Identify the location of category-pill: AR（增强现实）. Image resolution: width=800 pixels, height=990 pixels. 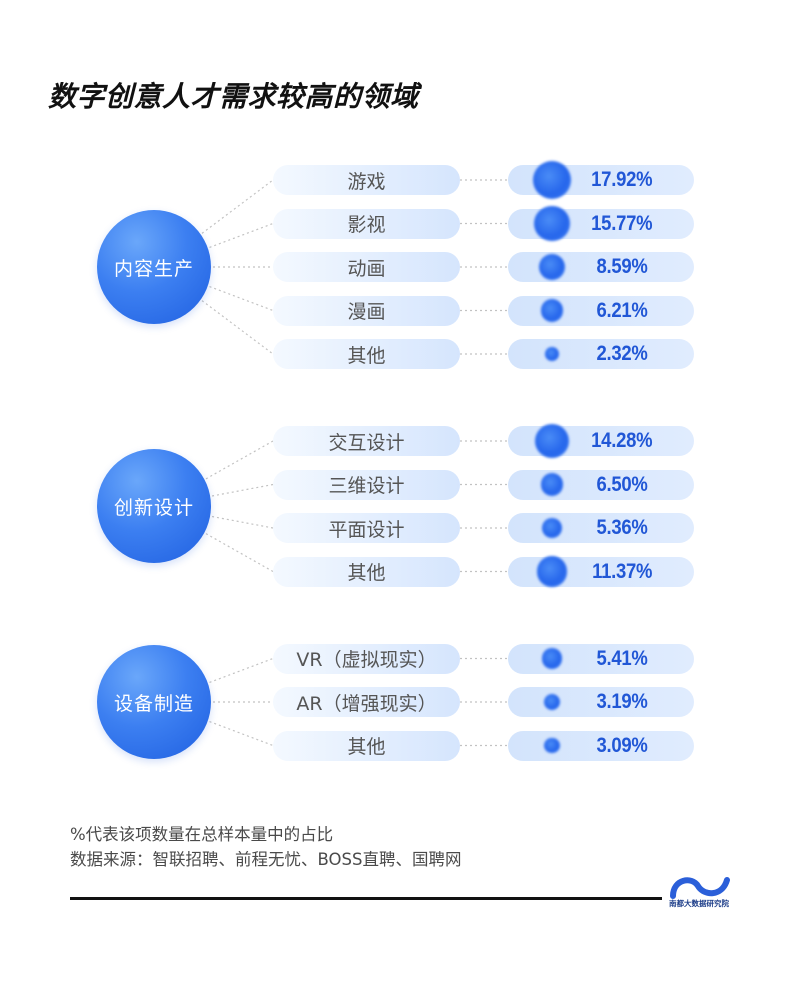
(366, 702).